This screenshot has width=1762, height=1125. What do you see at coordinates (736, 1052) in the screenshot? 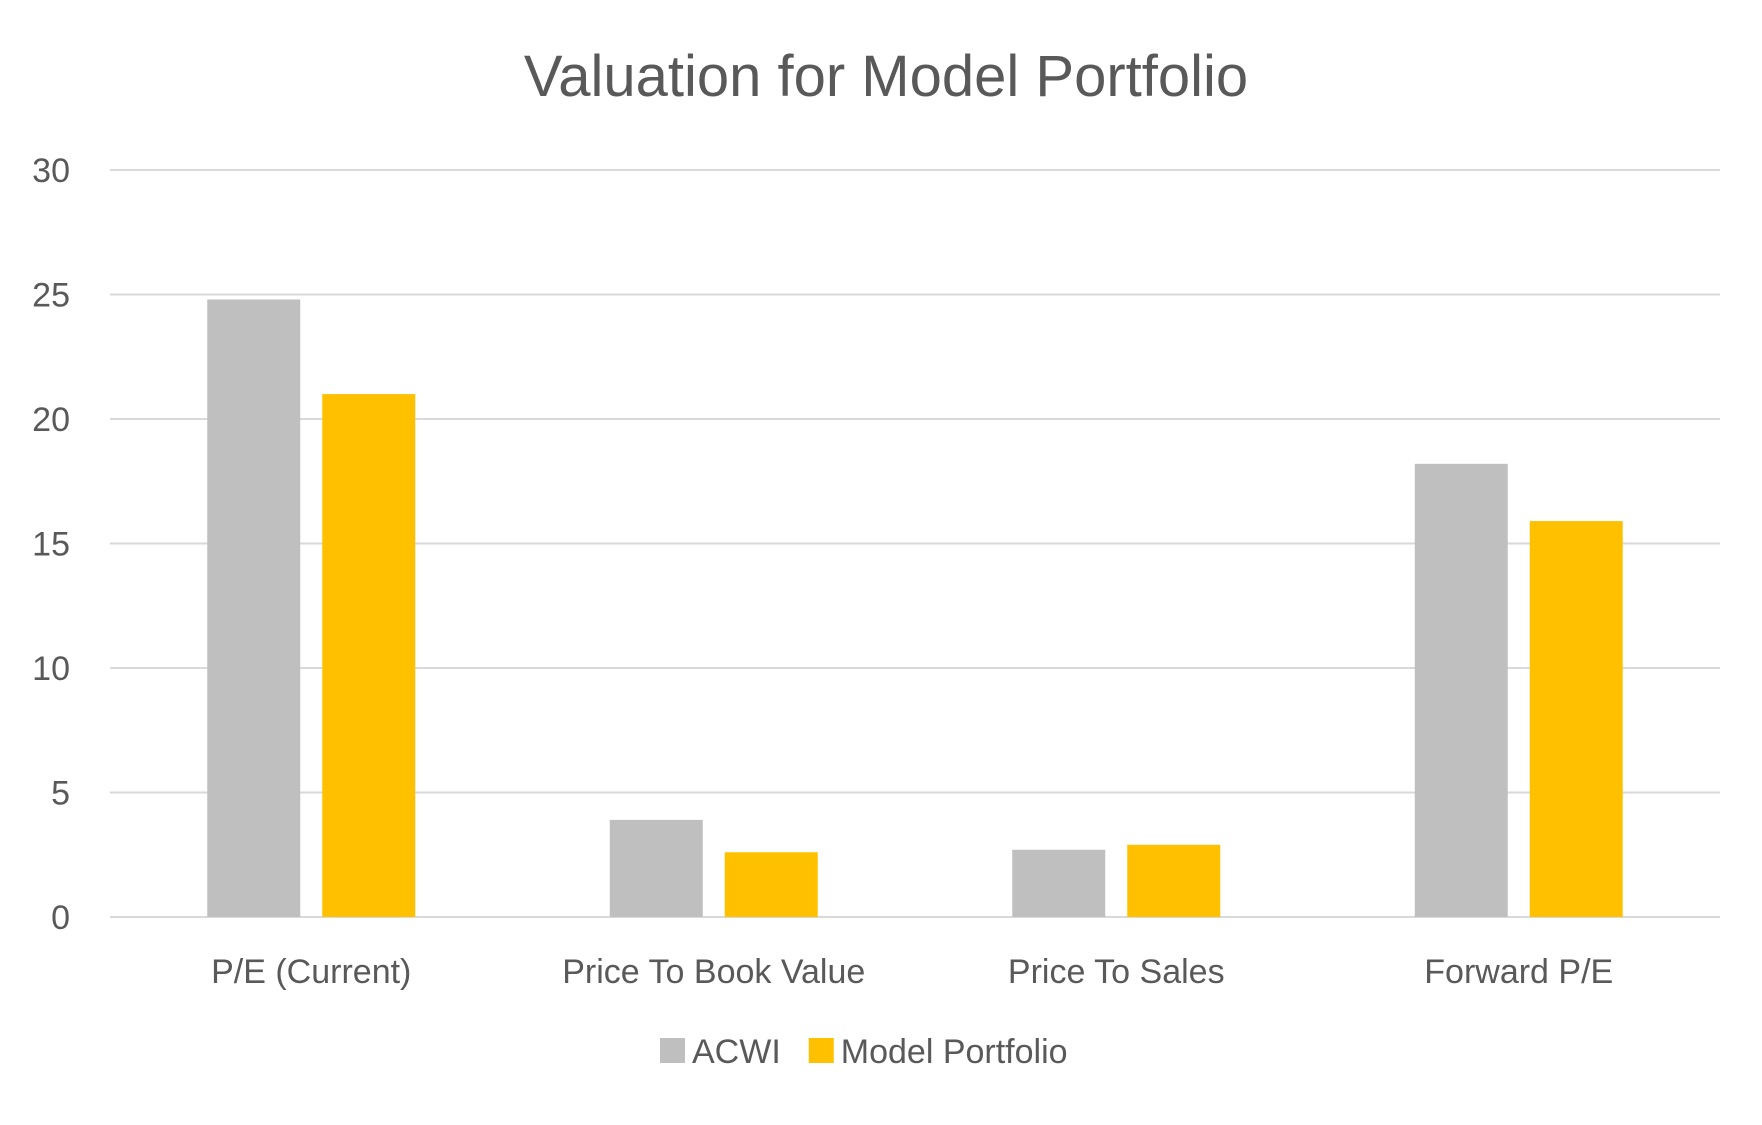
I see `legend-label: ACWI` at bounding box center [736, 1052].